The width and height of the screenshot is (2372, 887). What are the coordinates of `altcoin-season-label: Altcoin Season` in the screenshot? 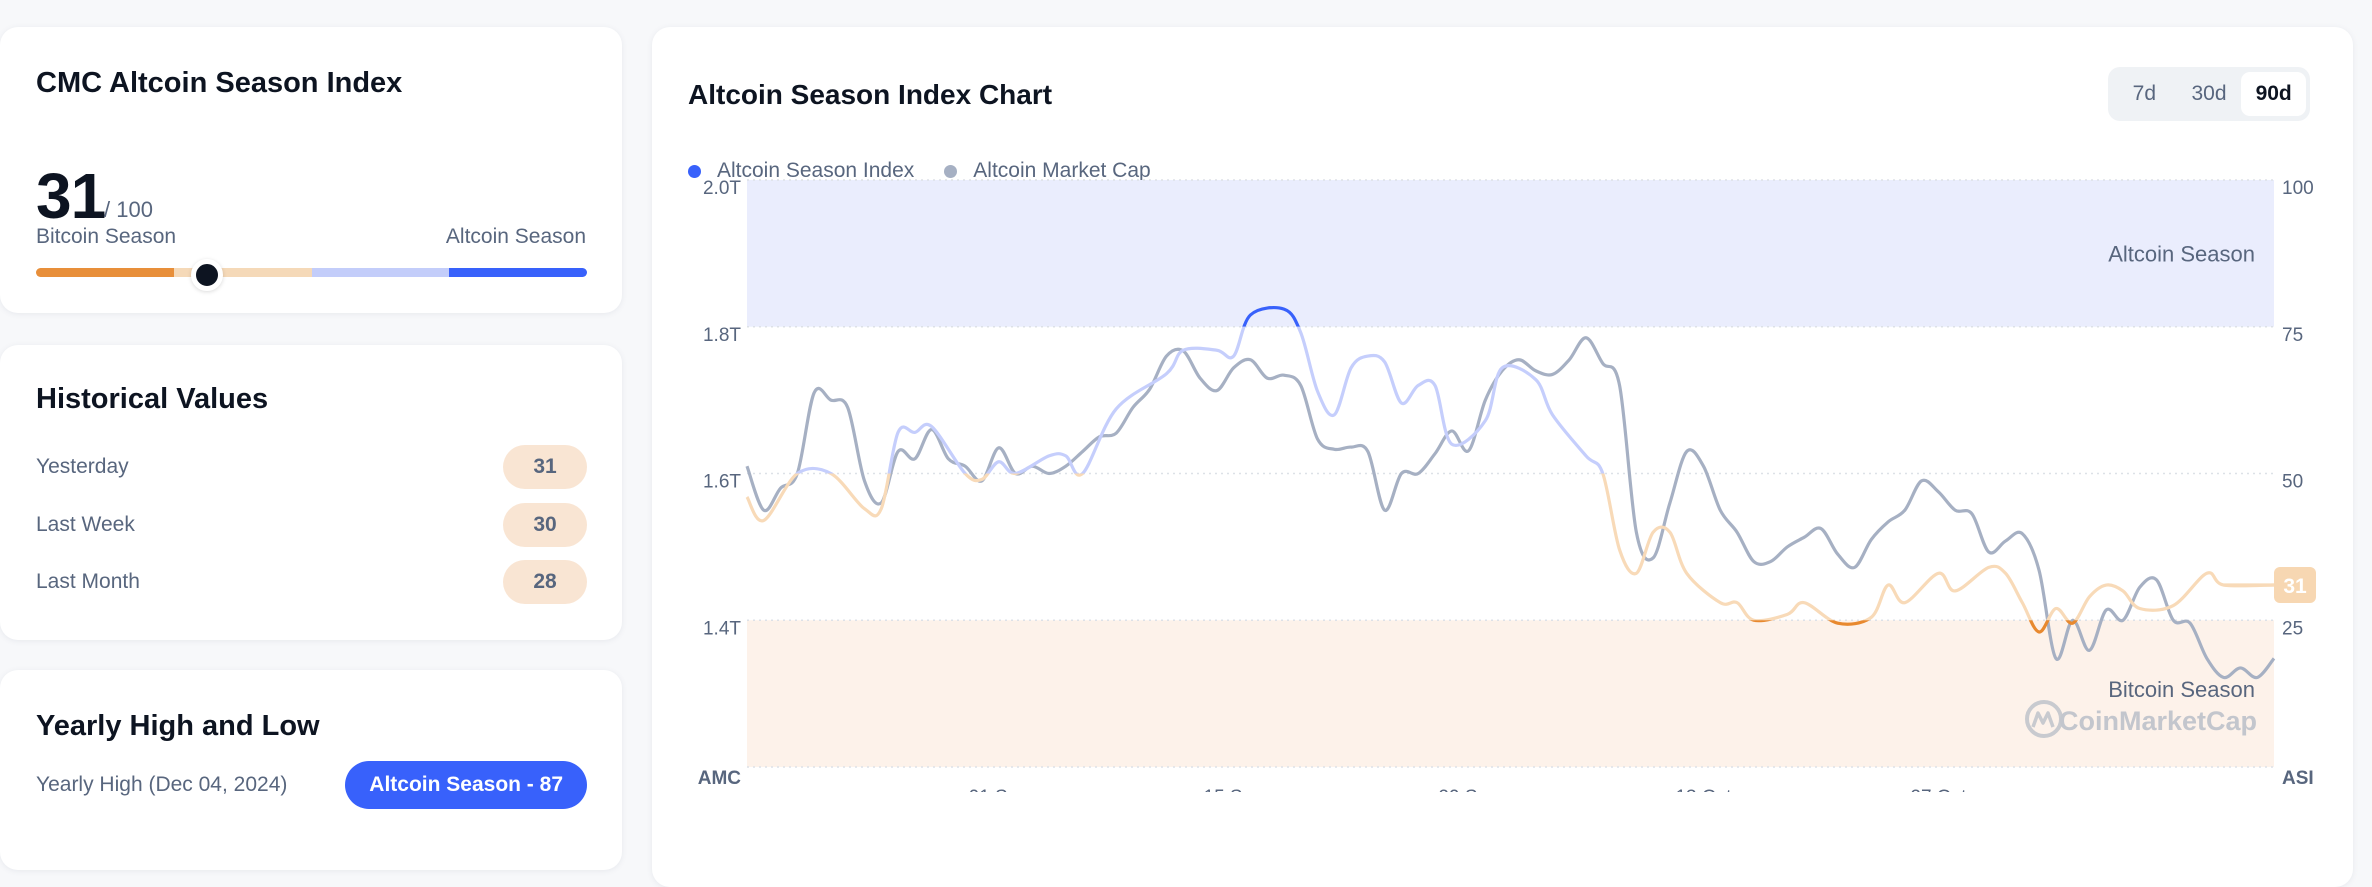 It's located at (515, 236).